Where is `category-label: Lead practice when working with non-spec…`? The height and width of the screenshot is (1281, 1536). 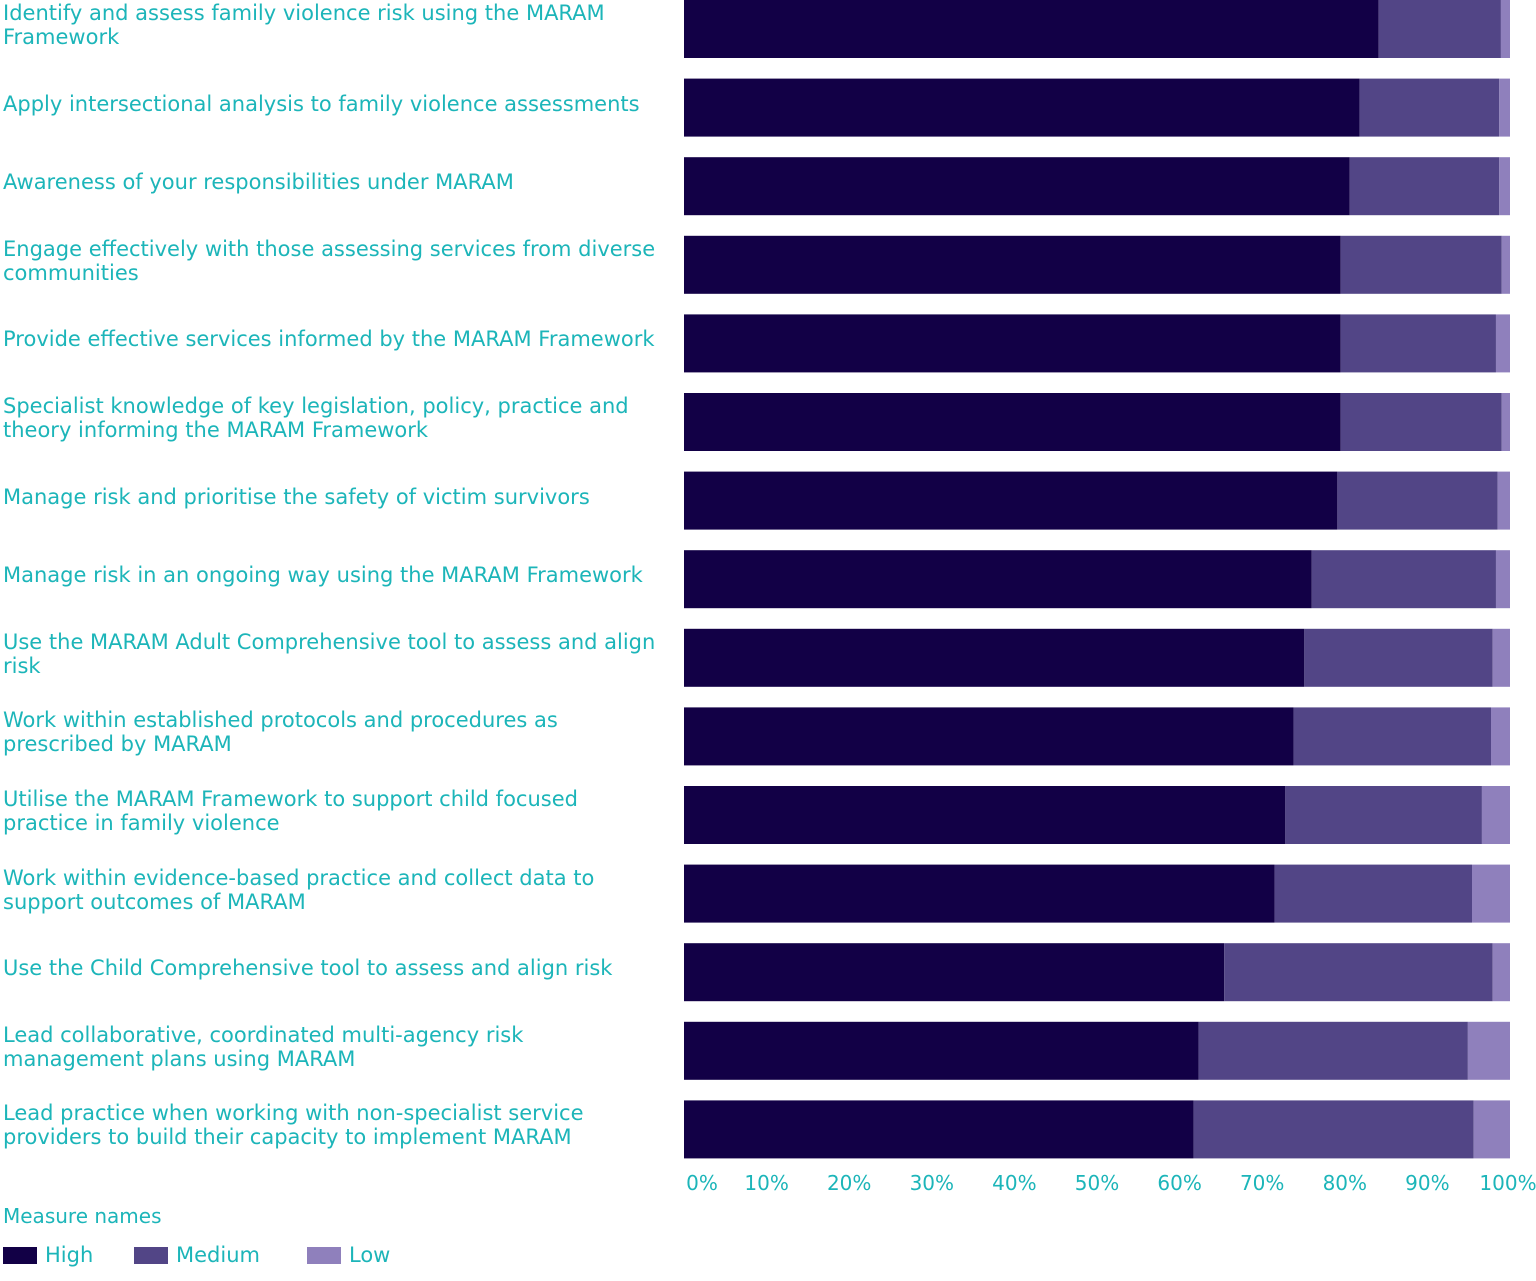
category-label: Lead practice when working with non-spec… is located at coordinates (293, 1125).